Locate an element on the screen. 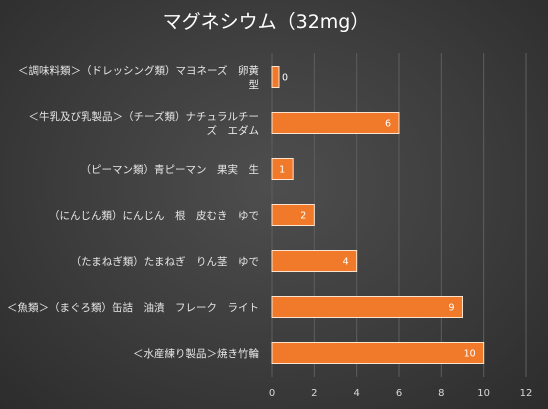 This screenshot has width=548, height=409. x-tick-label: 6 is located at coordinates (399, 393).